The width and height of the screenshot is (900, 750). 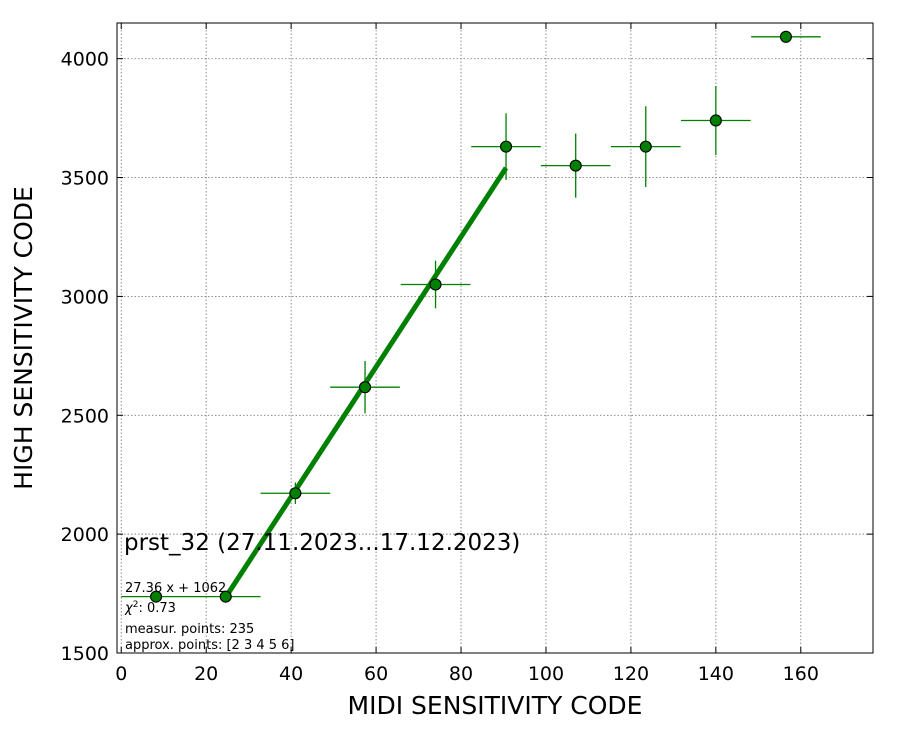 I want to click on chi2-value: : 0.73, so click(x=156, y=608).